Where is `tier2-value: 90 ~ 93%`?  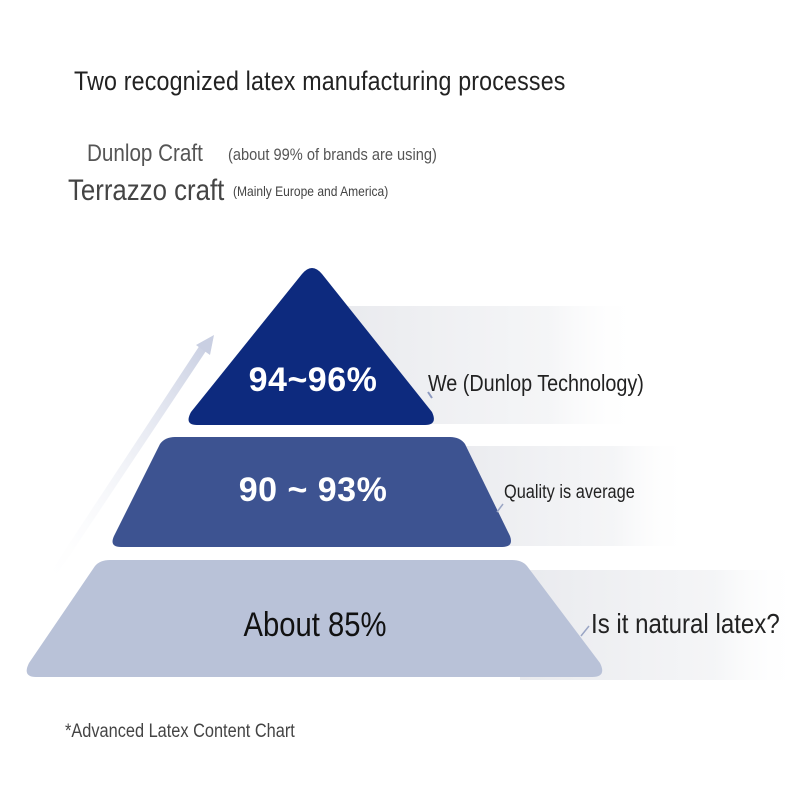
tier2-value: 90 ~ 93% is located at coordinates (313, 490).